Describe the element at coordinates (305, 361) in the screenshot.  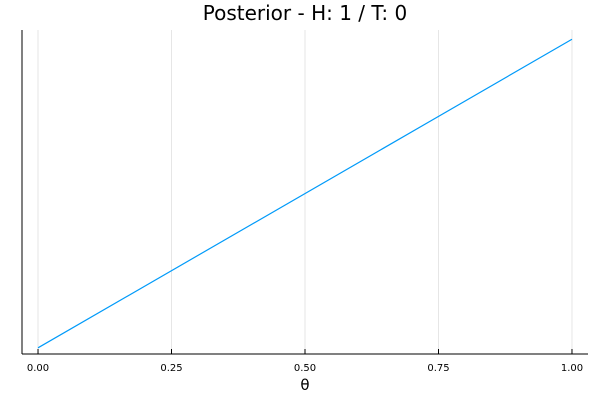
I see `x-axis-ticks: 0.00 0.25 0.50 0.75 1.00` at that location.